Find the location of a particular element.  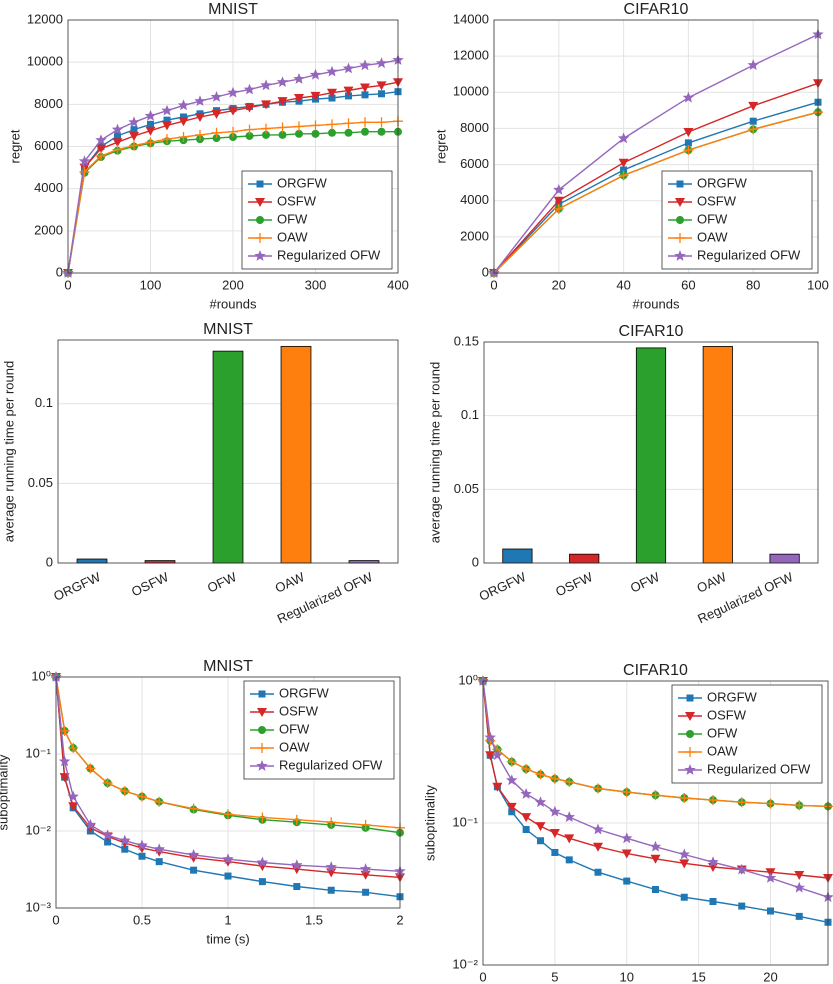

x-tick-label: OFW is located at coordinates (222, 582).